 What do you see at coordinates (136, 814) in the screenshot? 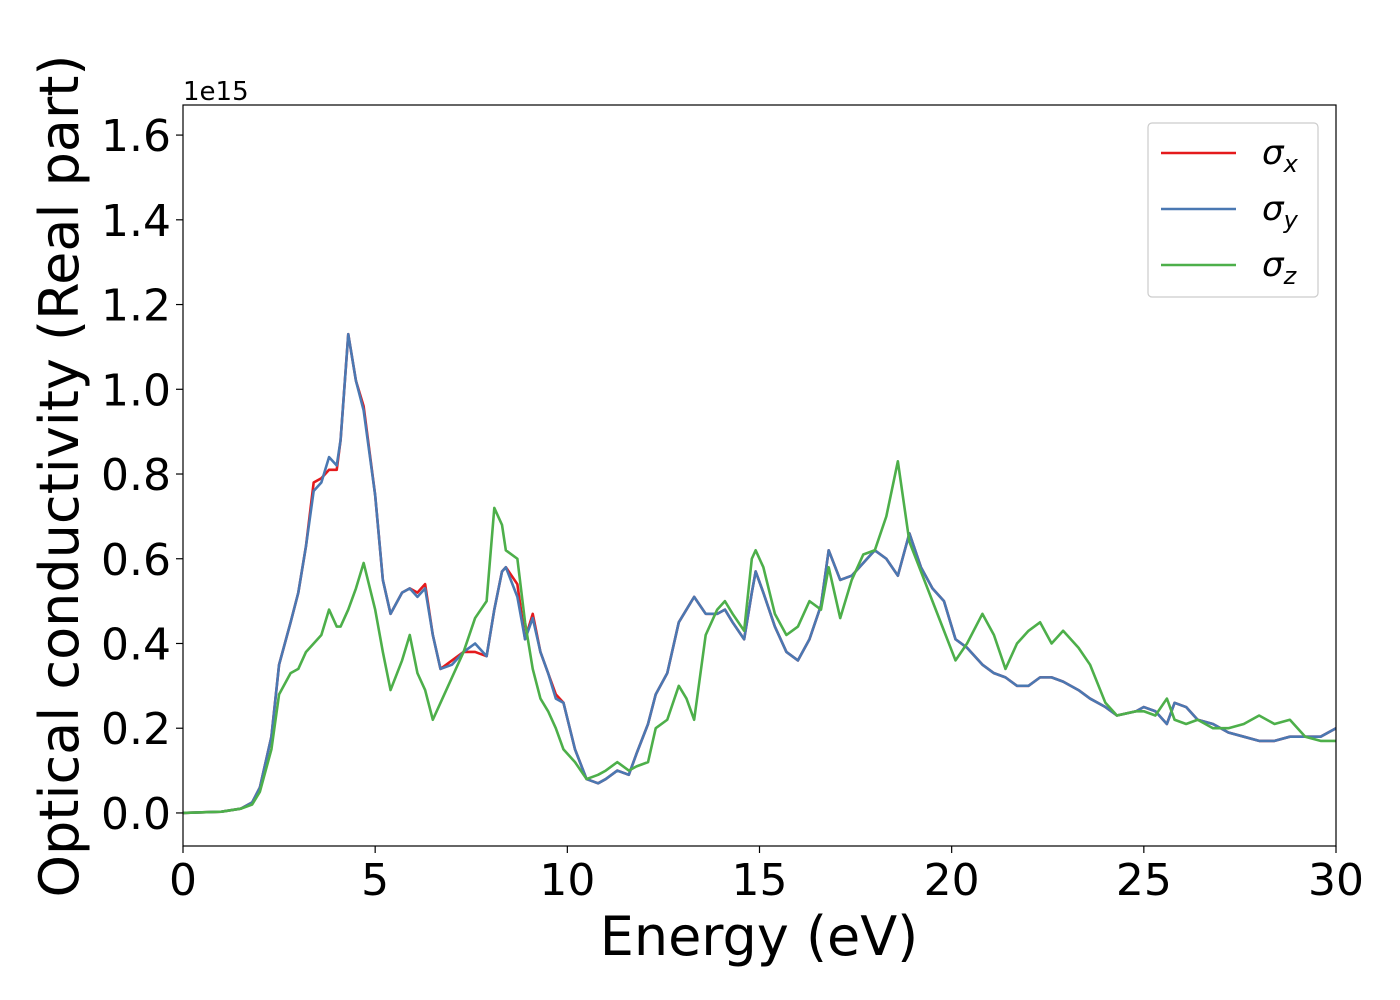
I see `y-tick-label: 0.0` at bounding box center [136, 814].